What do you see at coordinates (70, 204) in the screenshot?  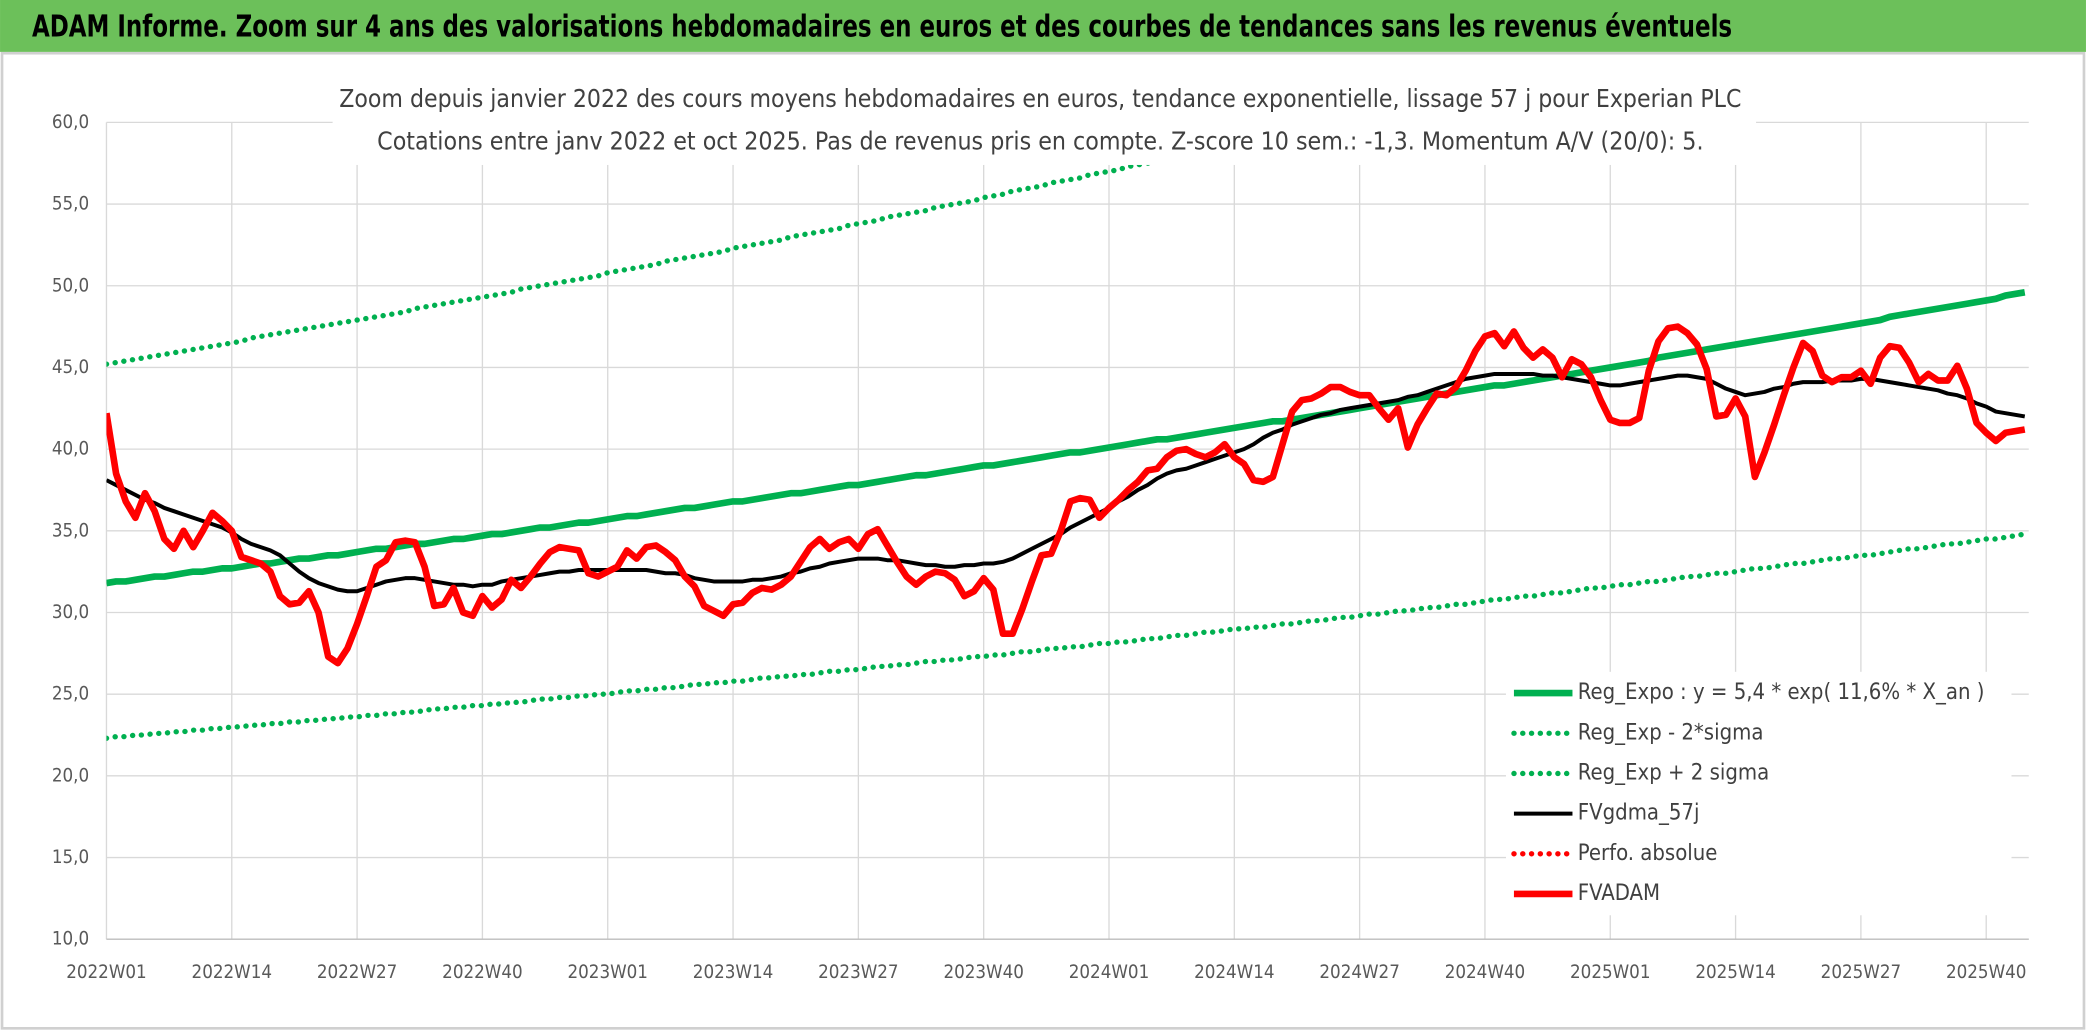 I see `y-tick-label: 55,0` at bounding box center [70, 204].